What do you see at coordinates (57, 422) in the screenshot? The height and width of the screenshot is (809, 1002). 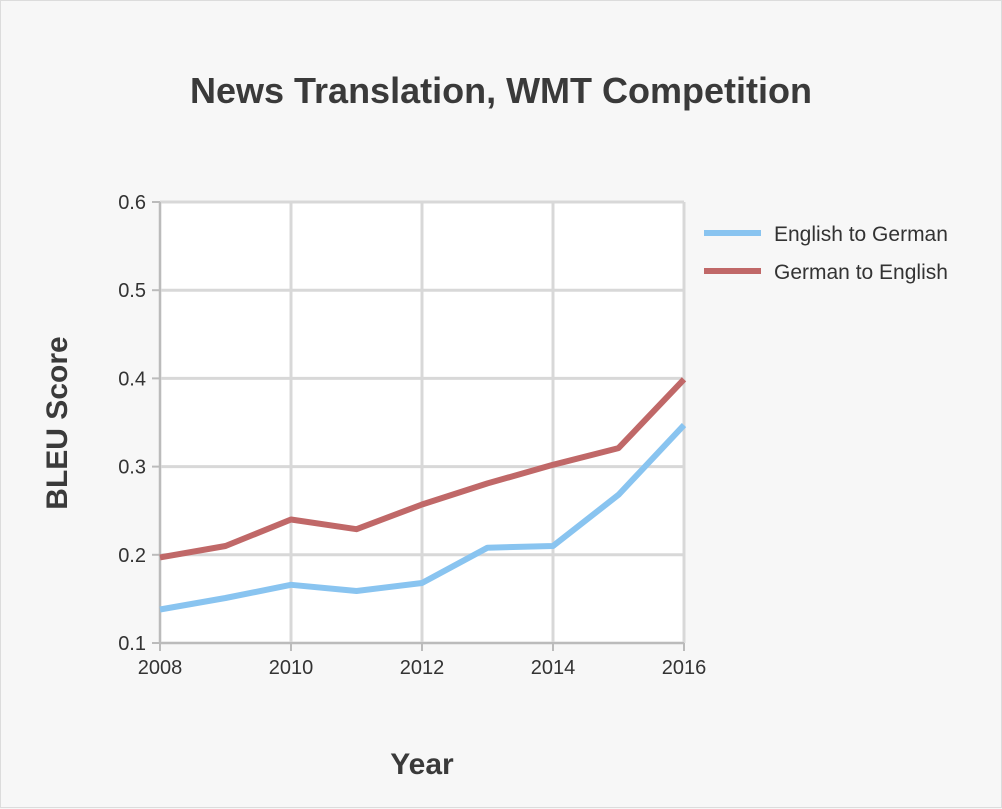 I see `y-axis-title: BLEU Score` at bounding box center [57, 422].